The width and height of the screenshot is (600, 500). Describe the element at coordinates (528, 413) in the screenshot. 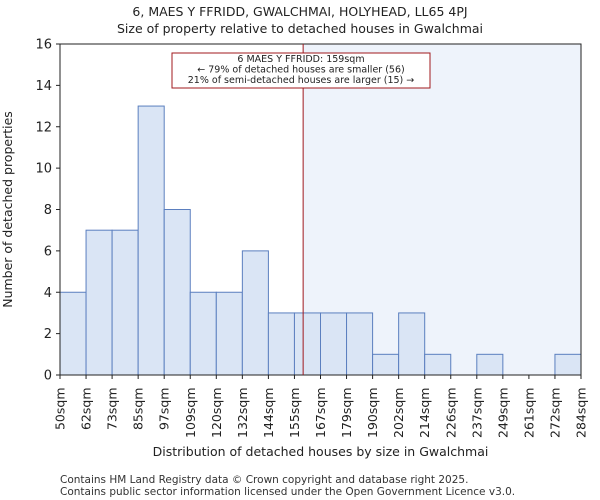

I see `x-tick-label: 261sqm` at that location.